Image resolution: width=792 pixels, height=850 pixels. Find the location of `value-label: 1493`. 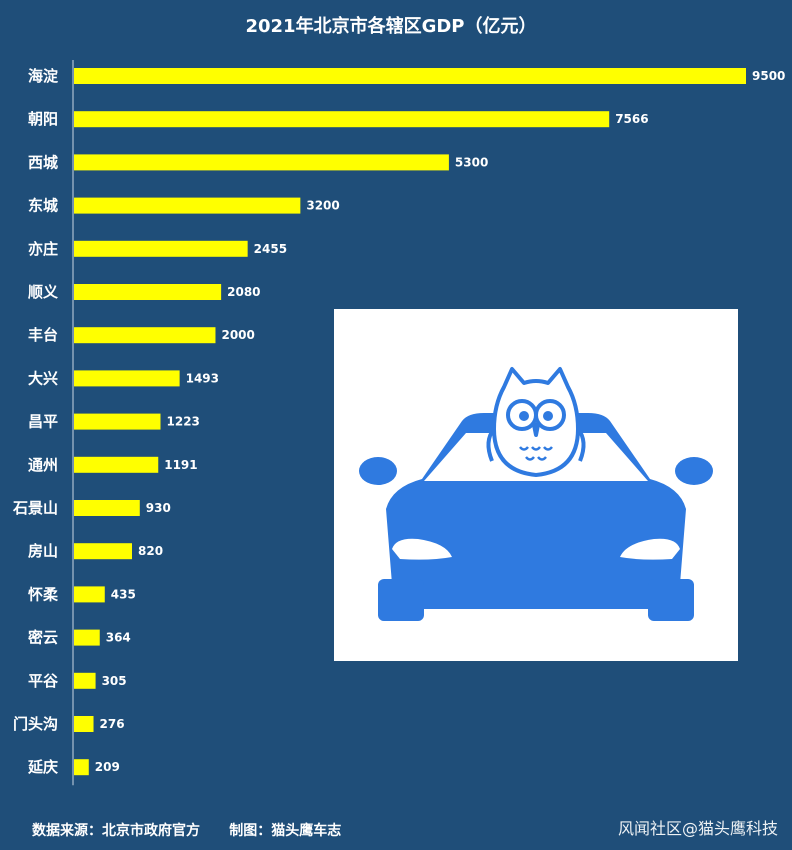

value-label: 1493 is located at coordinates (202, 378).